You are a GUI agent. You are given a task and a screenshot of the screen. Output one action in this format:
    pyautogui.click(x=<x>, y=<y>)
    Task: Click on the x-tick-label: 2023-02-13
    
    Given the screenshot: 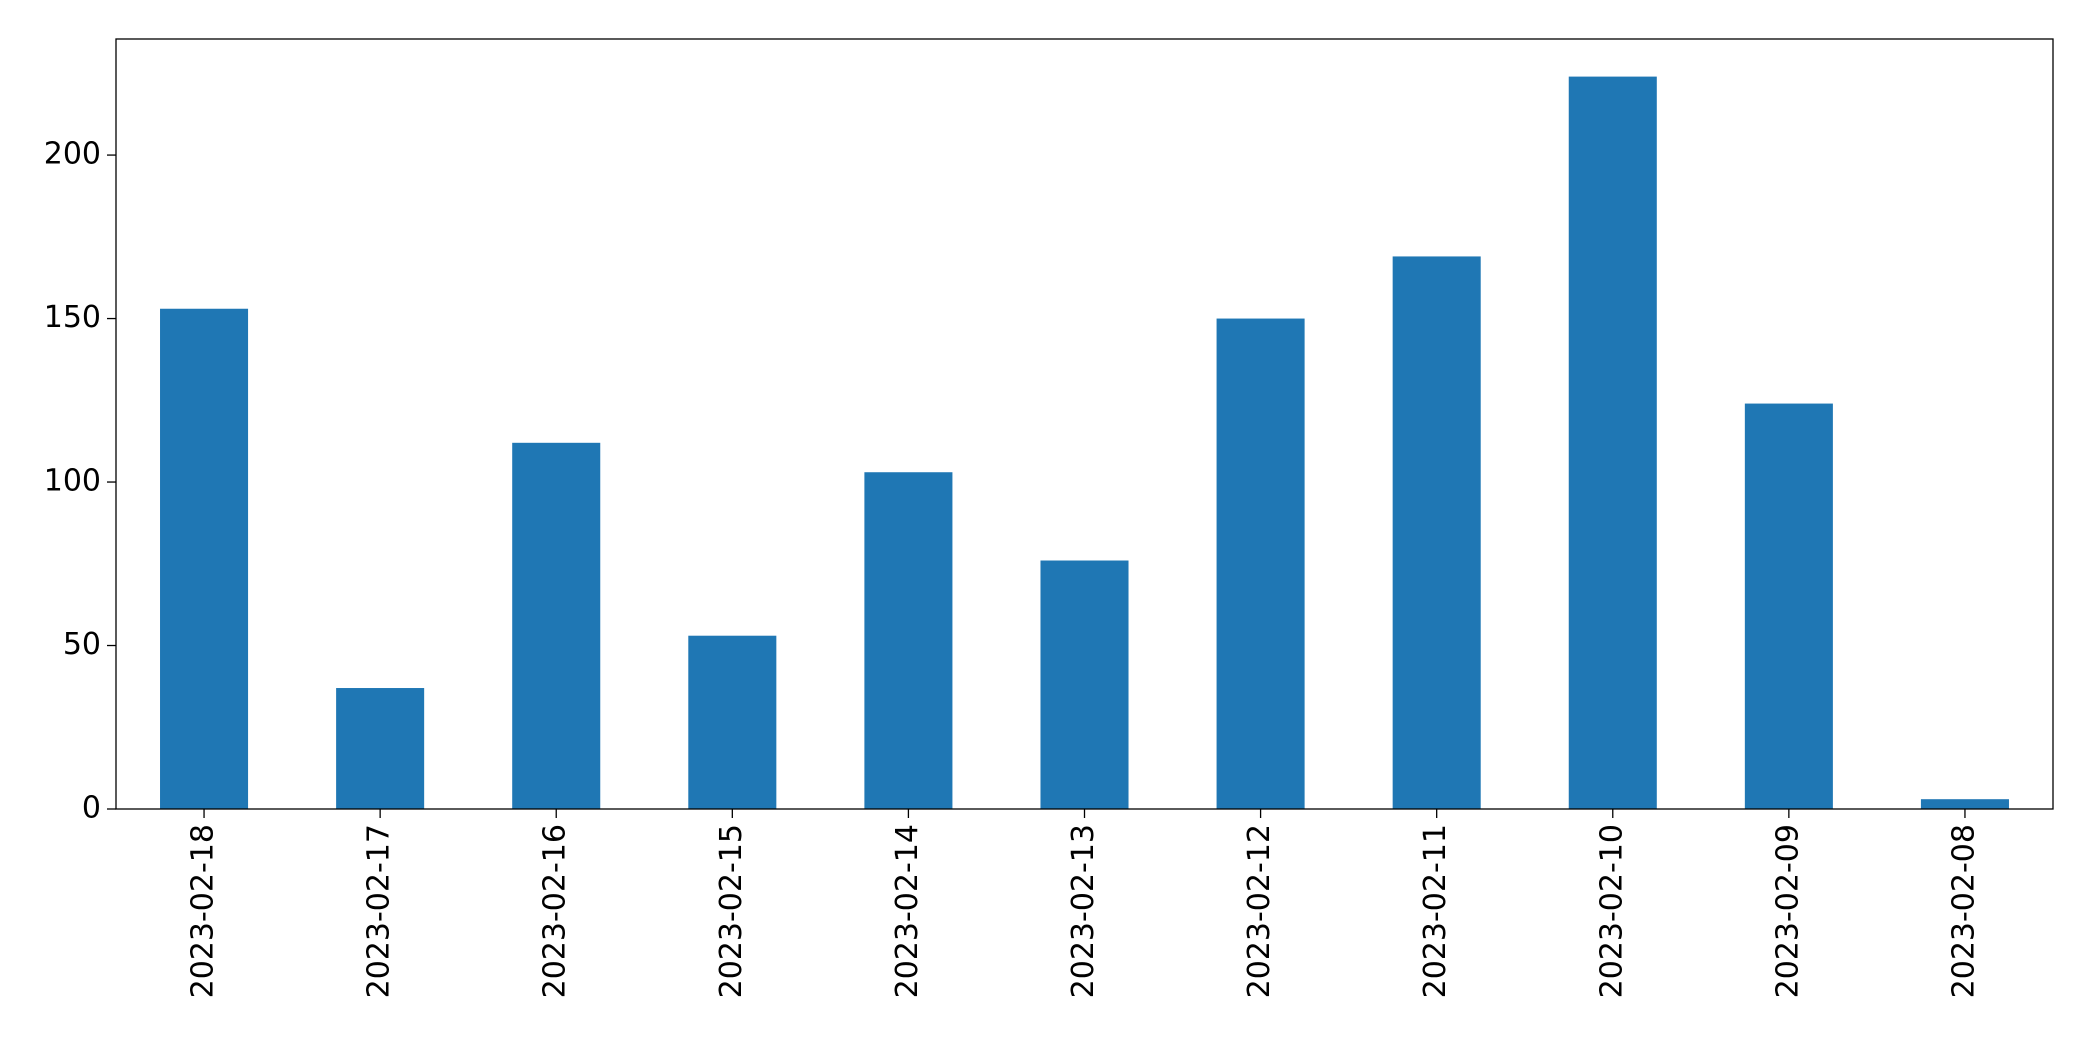 What is the action you would take?
    pyautogui.click(x=1083, y=911)
    